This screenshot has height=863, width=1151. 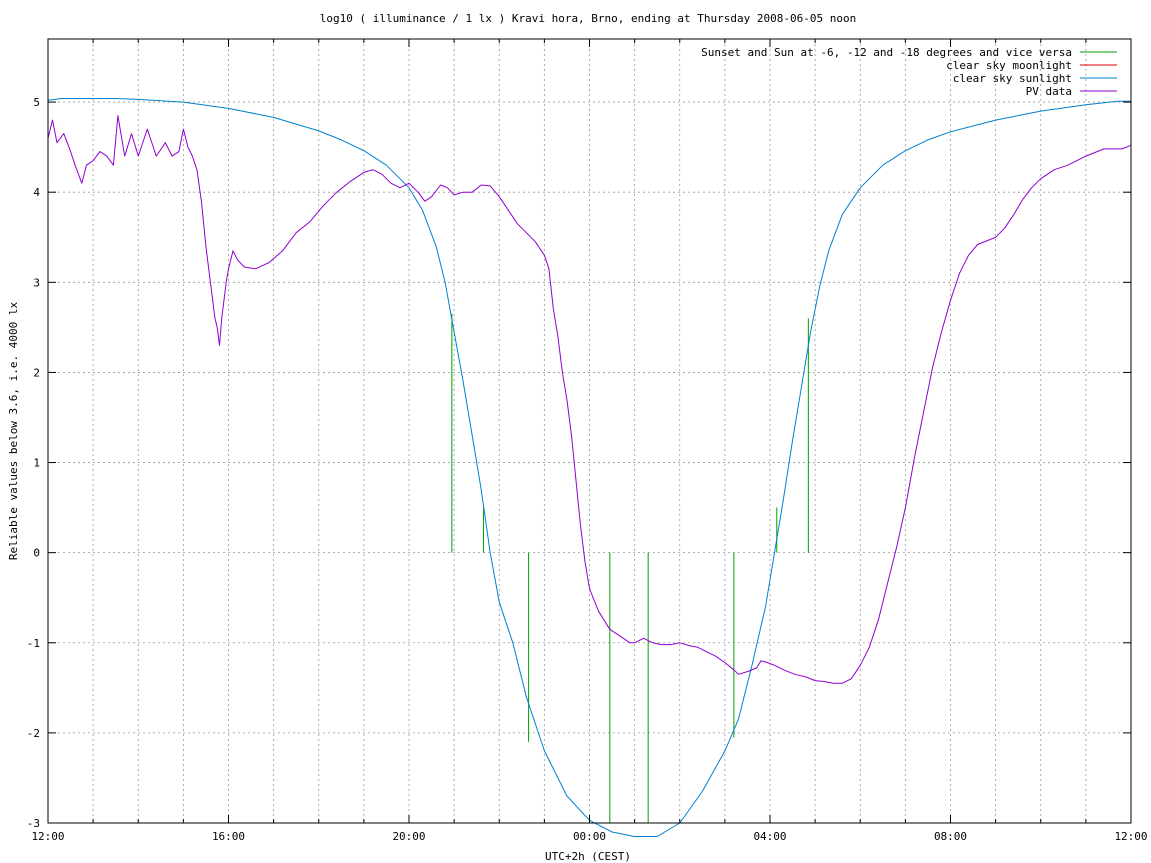 I want to click on y-tick-label: 0, so click(x=36, y=553).